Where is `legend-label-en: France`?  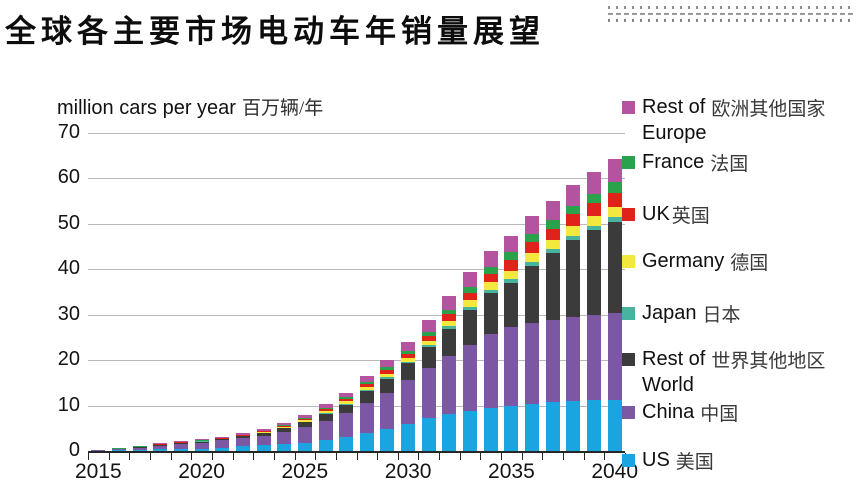 legend-label-en: France is located at coordinates (673, 162).